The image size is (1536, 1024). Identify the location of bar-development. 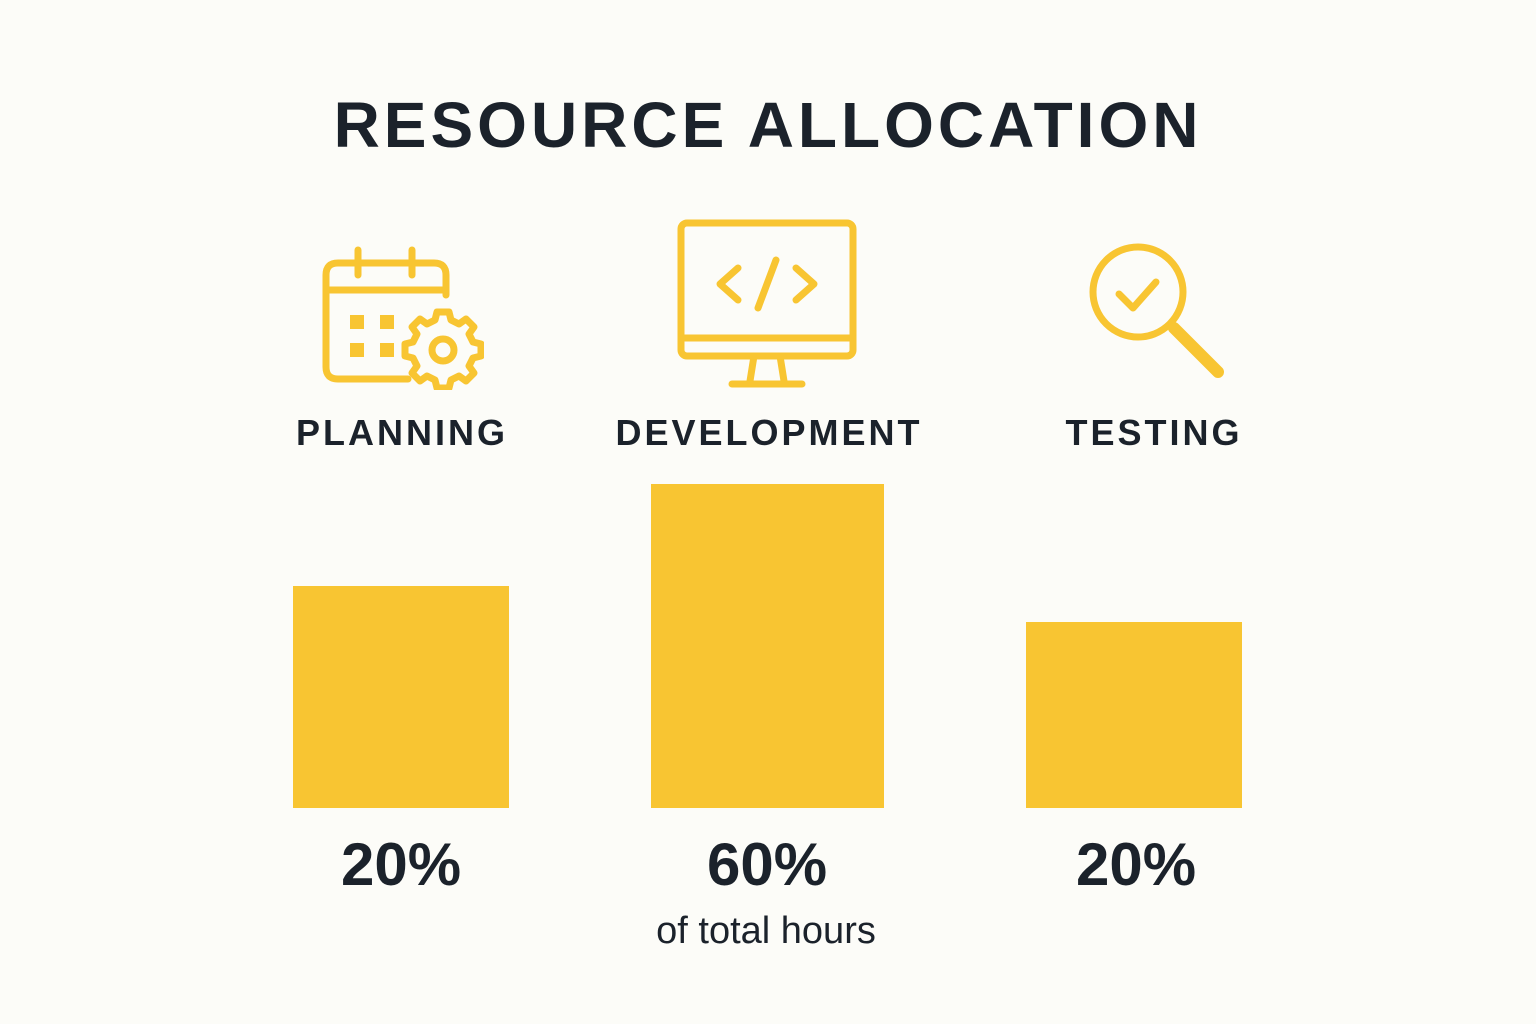
(767, 646).